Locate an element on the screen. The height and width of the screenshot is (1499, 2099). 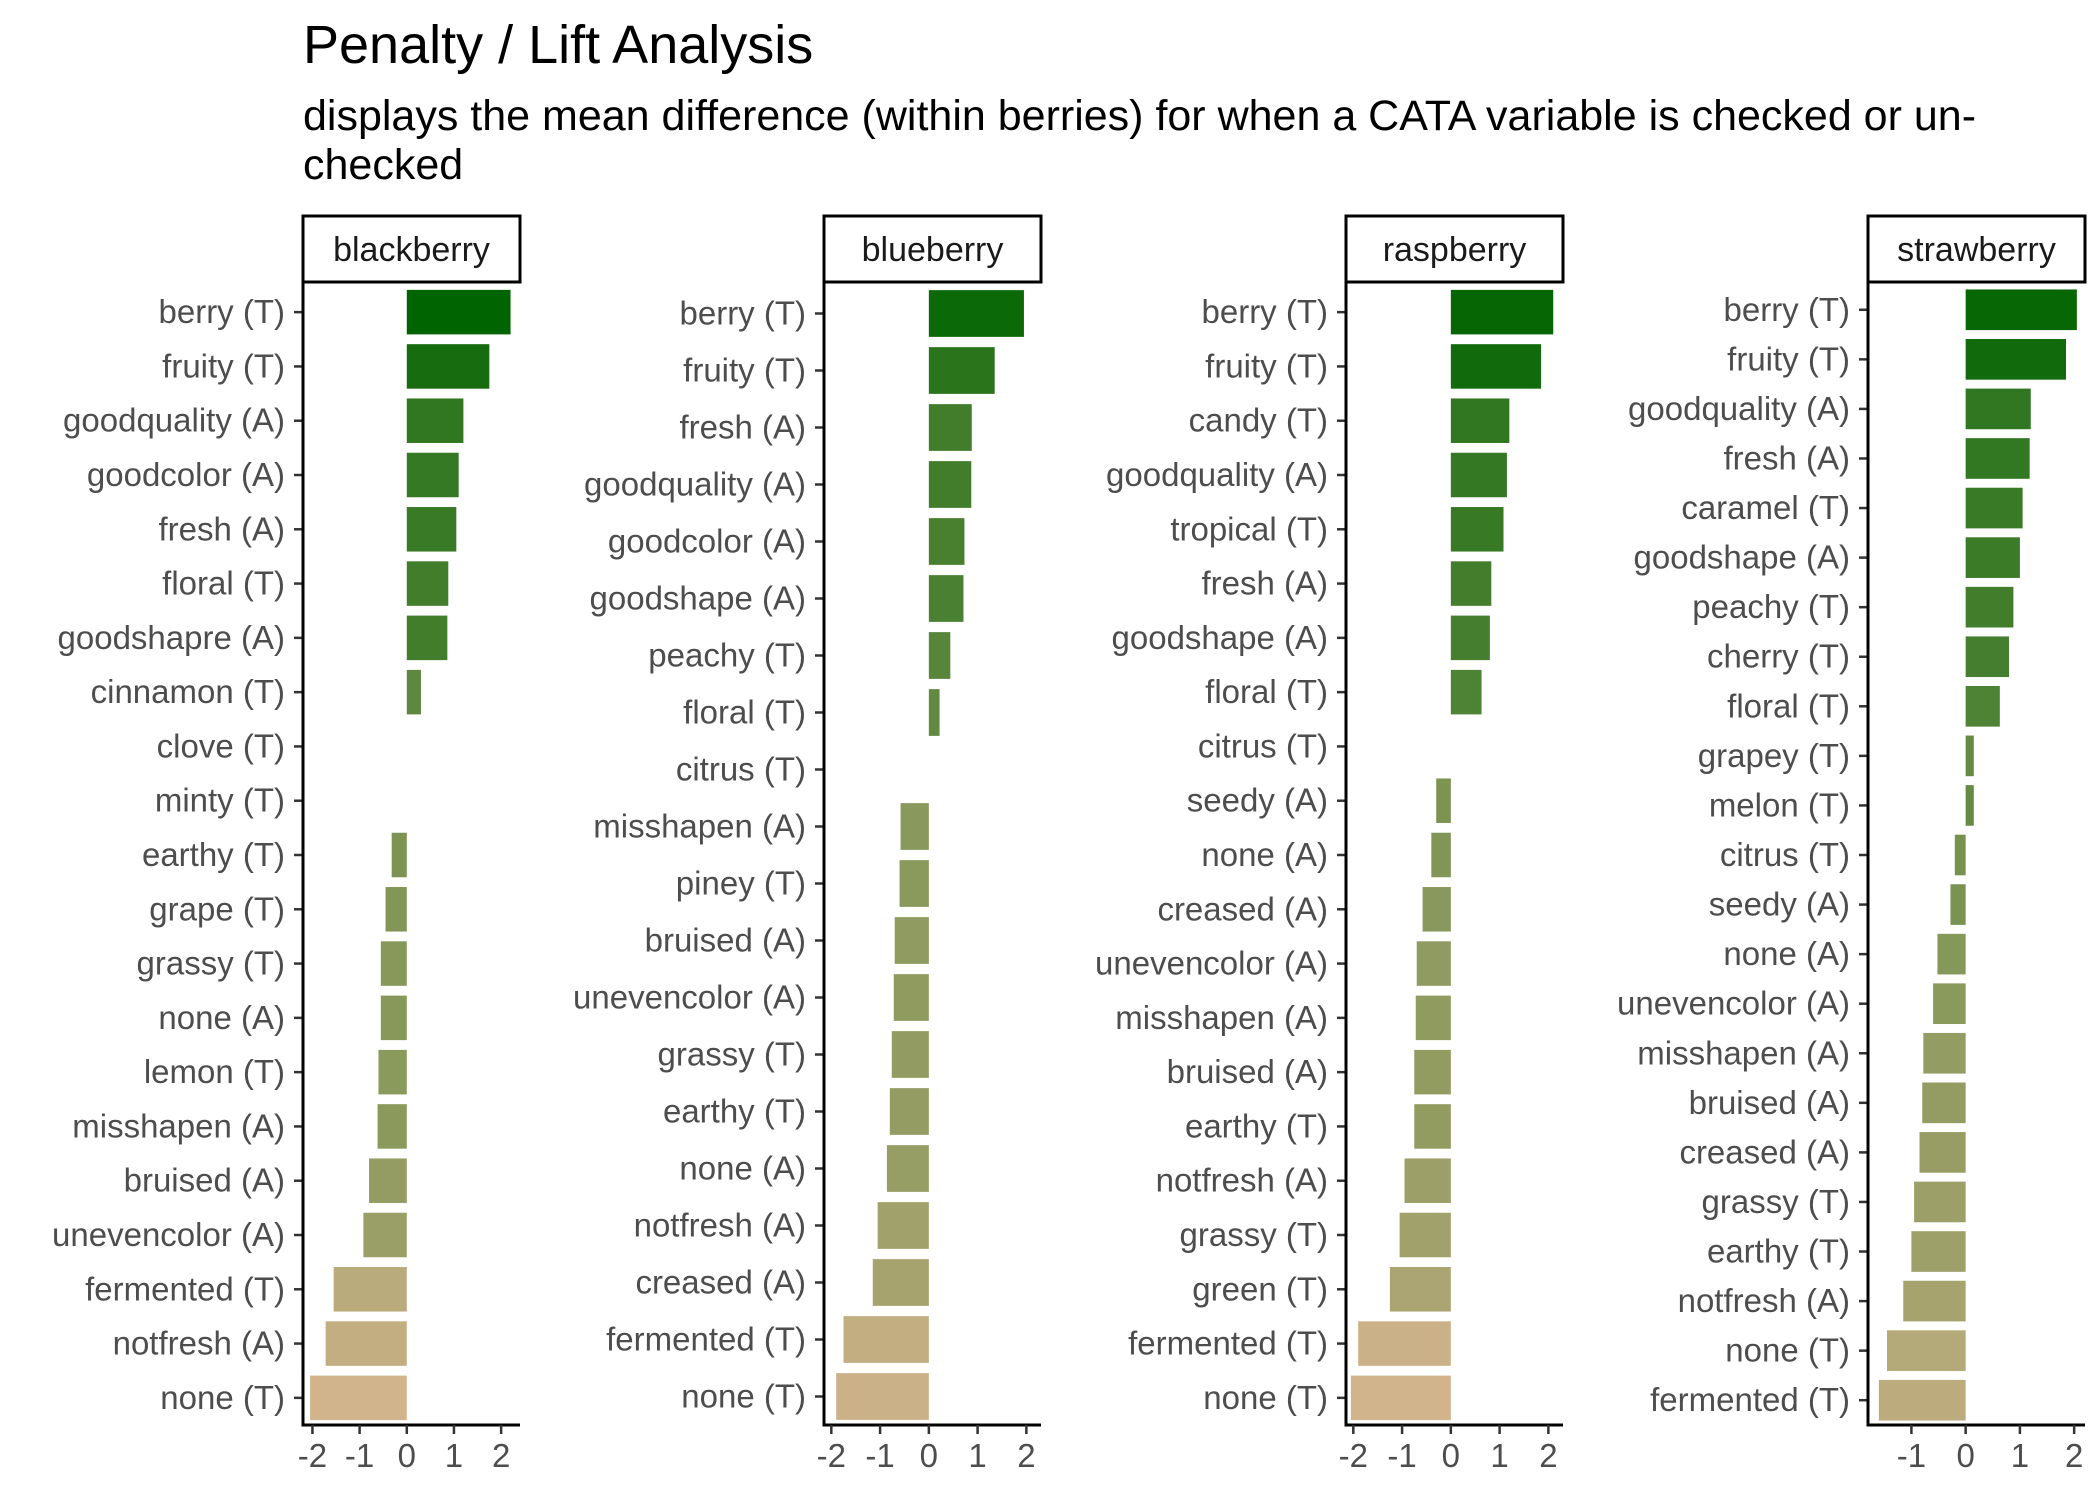
facet-strip-label: blackberry is located at coordinates (411, 250).